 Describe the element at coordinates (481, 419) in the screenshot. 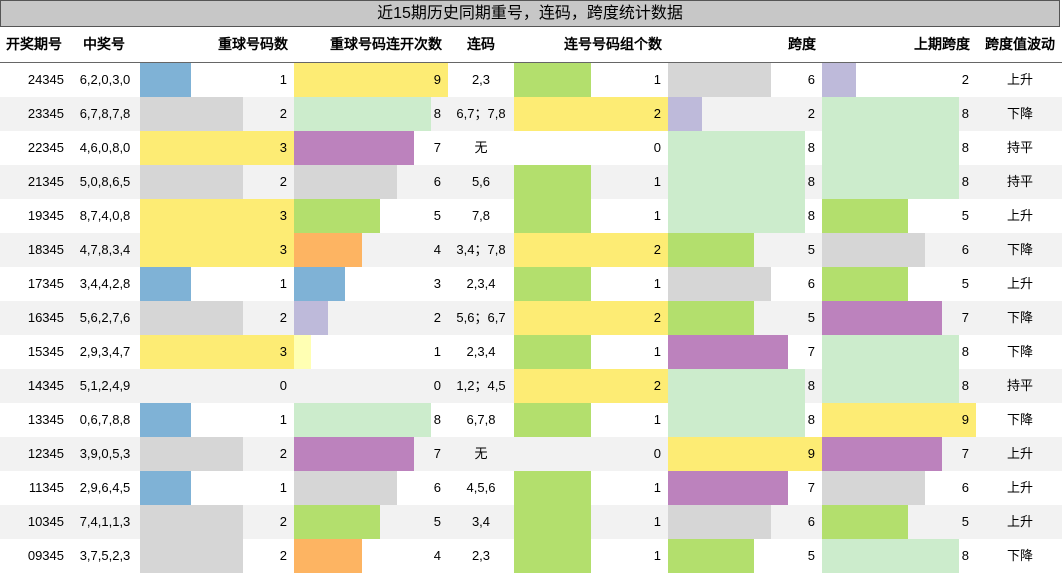

I see `cell-consecutive: 6,7,8` at that location.